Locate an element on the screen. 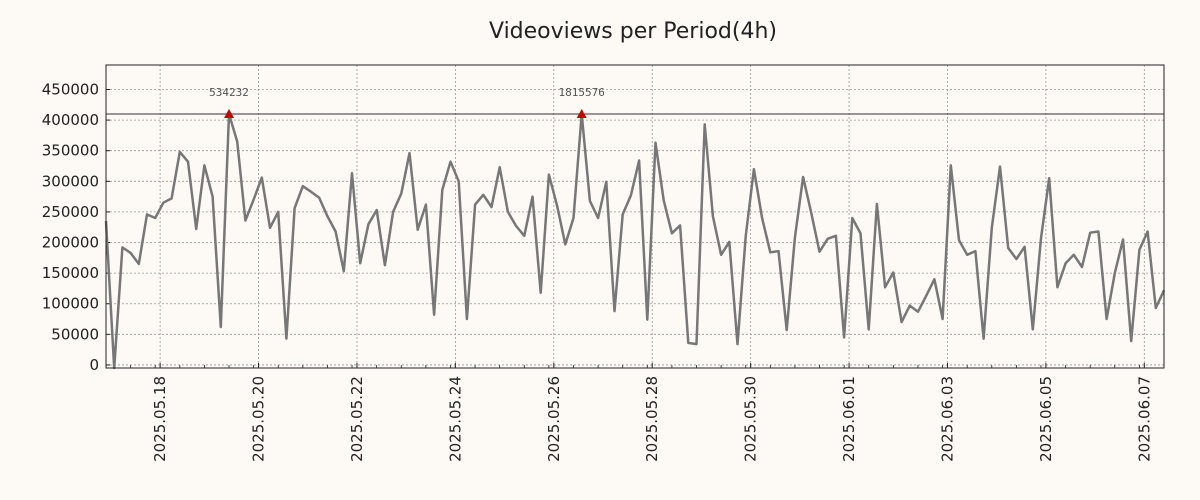  y-tick-label: 450000 is located at coordinates (70, 89).